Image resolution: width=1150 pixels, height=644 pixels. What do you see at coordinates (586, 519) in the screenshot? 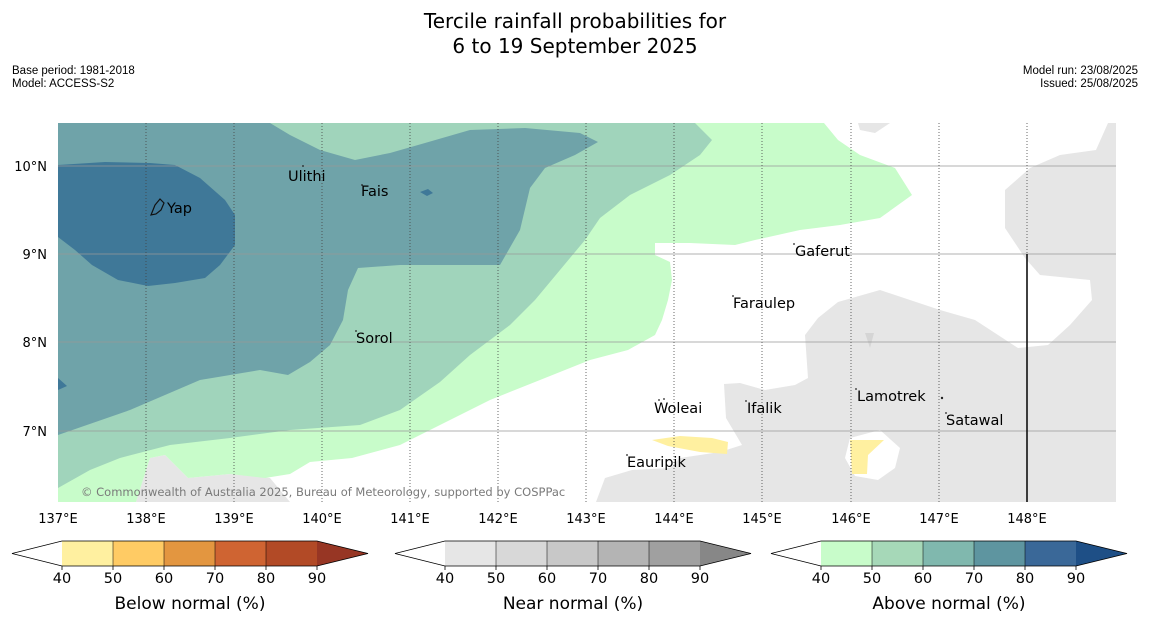
I see `lon-label-143e: 143°E` at bounding box center [586, 519].